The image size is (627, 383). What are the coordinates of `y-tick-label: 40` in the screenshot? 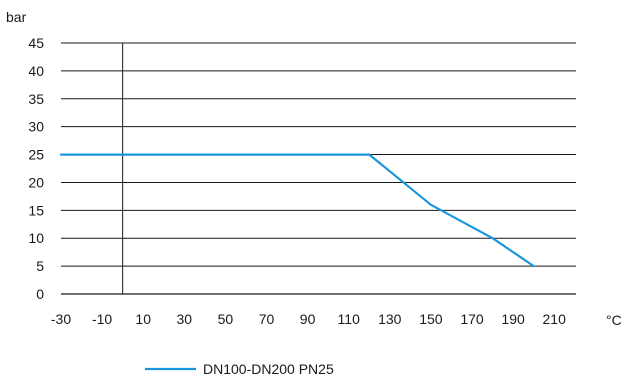 It's located at (36, 71).